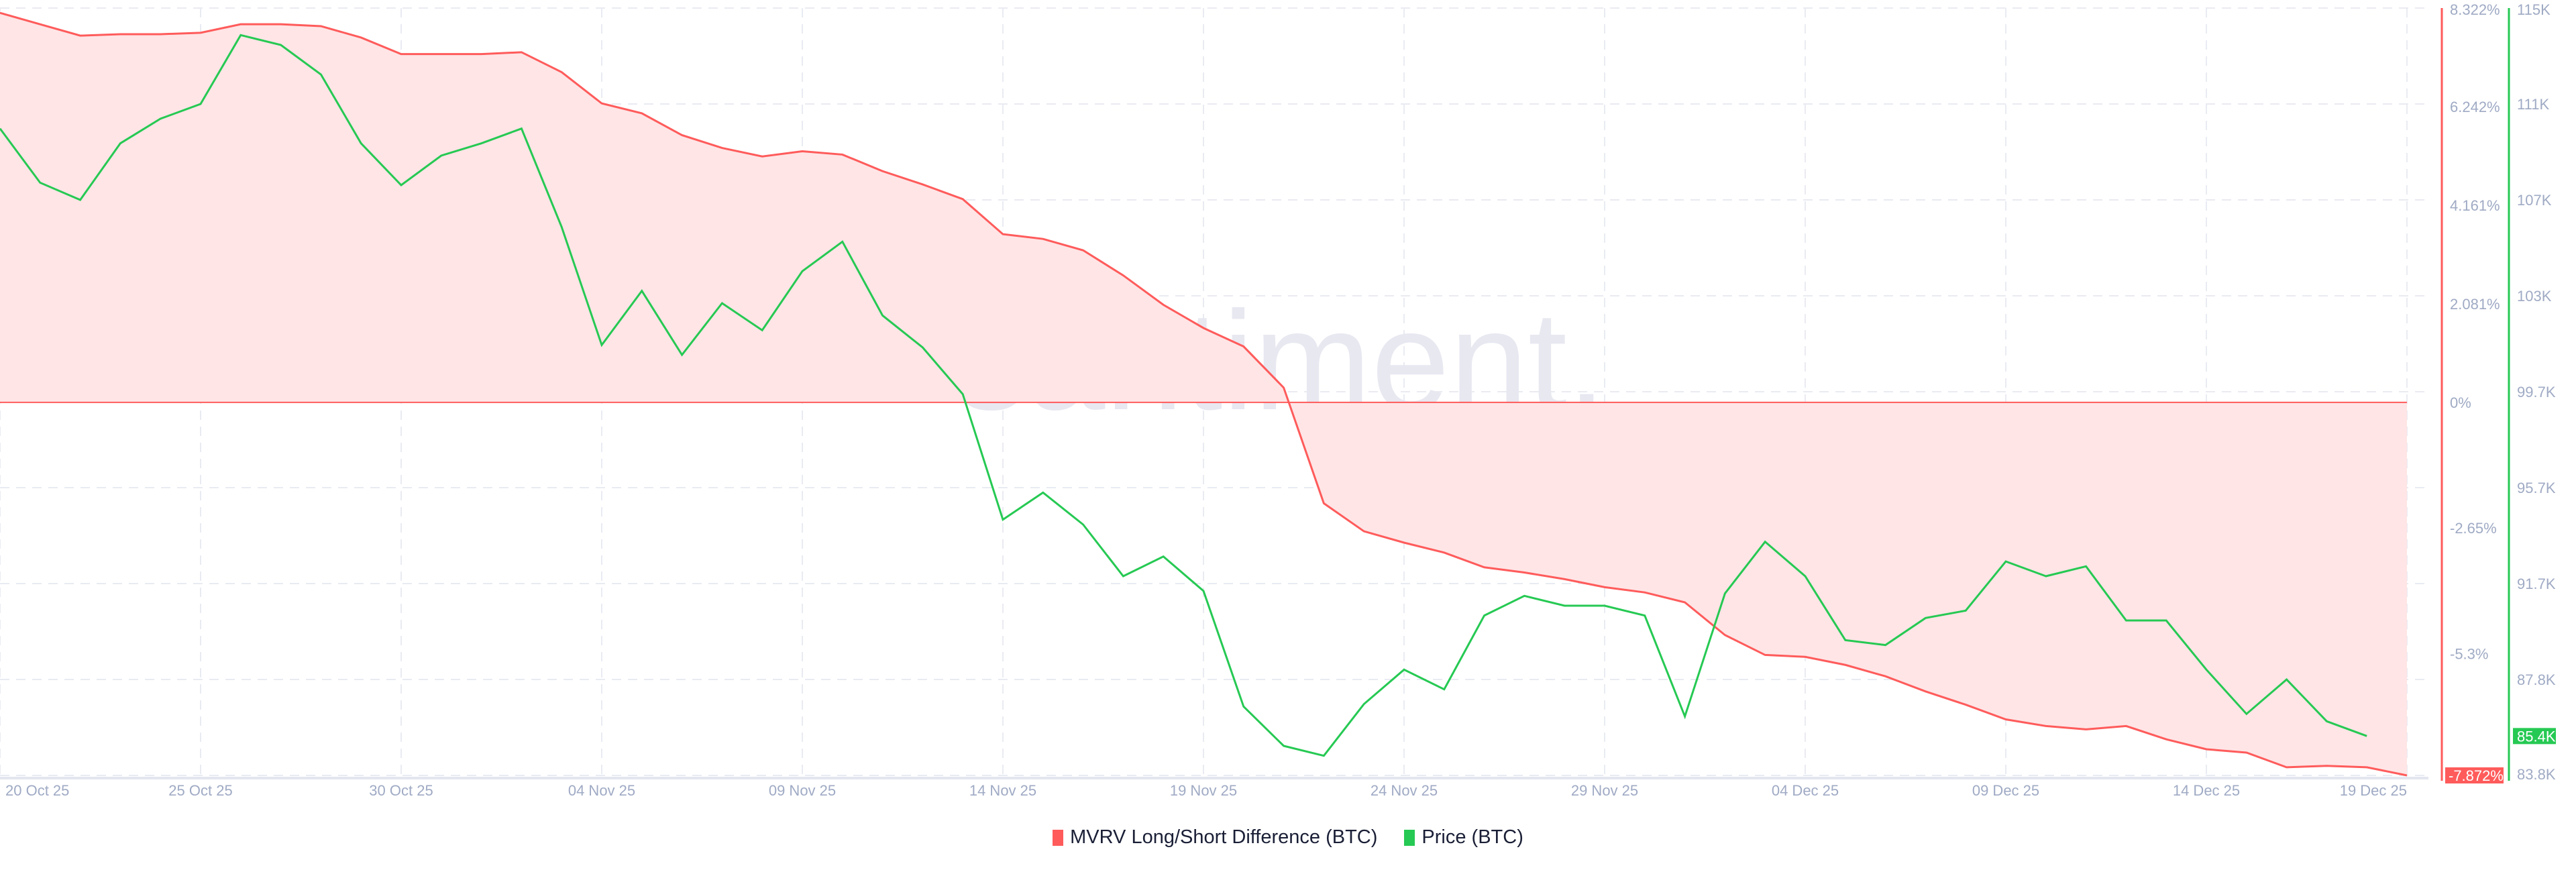  I want to click on mvrv-tick-label: -5.3%, so click(2469, 653).